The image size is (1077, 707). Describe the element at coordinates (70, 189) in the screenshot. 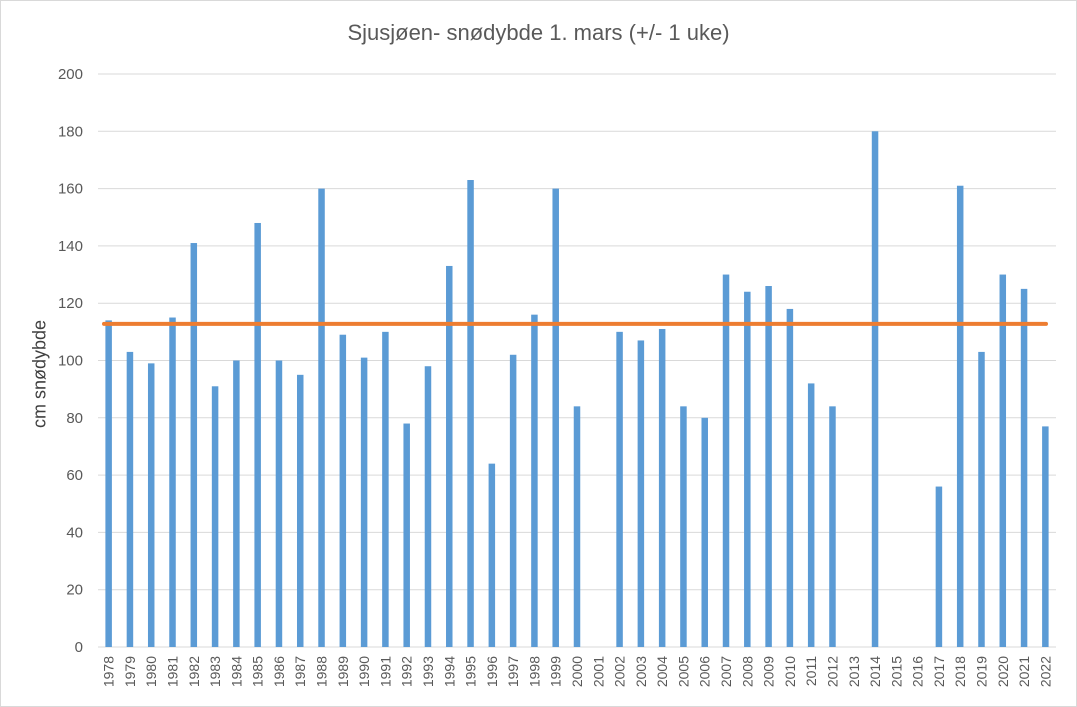

I see `y-tick-label: 160` at that location.